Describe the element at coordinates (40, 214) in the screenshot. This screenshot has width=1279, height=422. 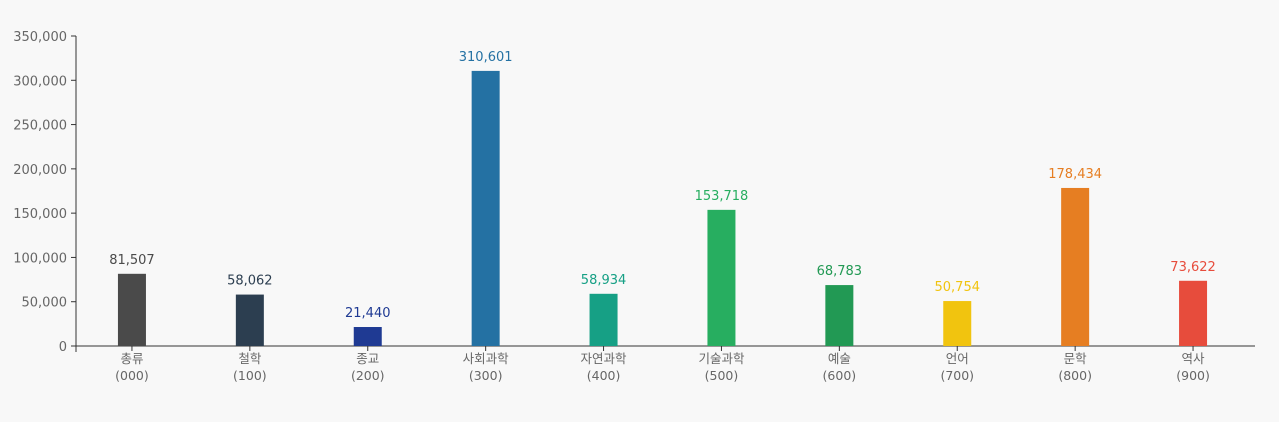
I see `y-tick-label: 150,000` at that location.